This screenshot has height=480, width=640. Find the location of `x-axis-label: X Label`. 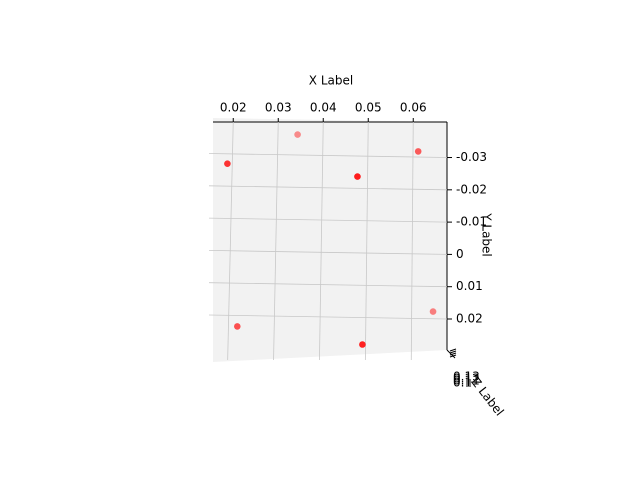

x-axis-label: X Label is located at coordinates (331, 81).